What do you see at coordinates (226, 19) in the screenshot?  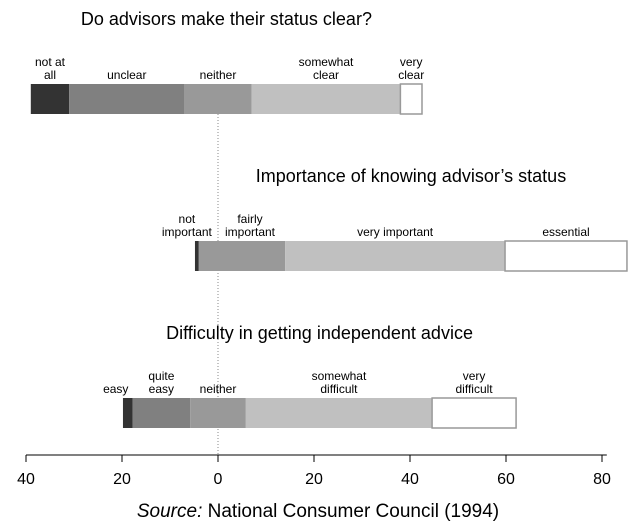 I see `bar-title: Do advisors make their status clear?` at bounding box center [226, 19].